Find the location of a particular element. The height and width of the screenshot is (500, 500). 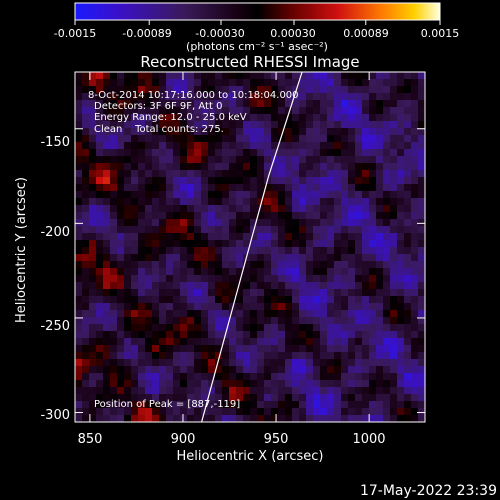

y-axis-label: Heliocentric Y (arcsec) is located at coordinates (21, 250).